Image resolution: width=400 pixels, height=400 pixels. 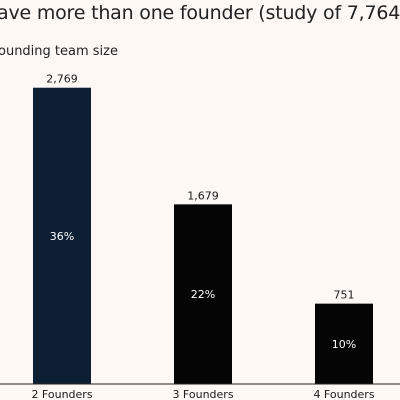 What do you see at coordinates (202, 394) in the screenshot?
I see `category-label: 3 Founders` at bounding box center [202, 394].